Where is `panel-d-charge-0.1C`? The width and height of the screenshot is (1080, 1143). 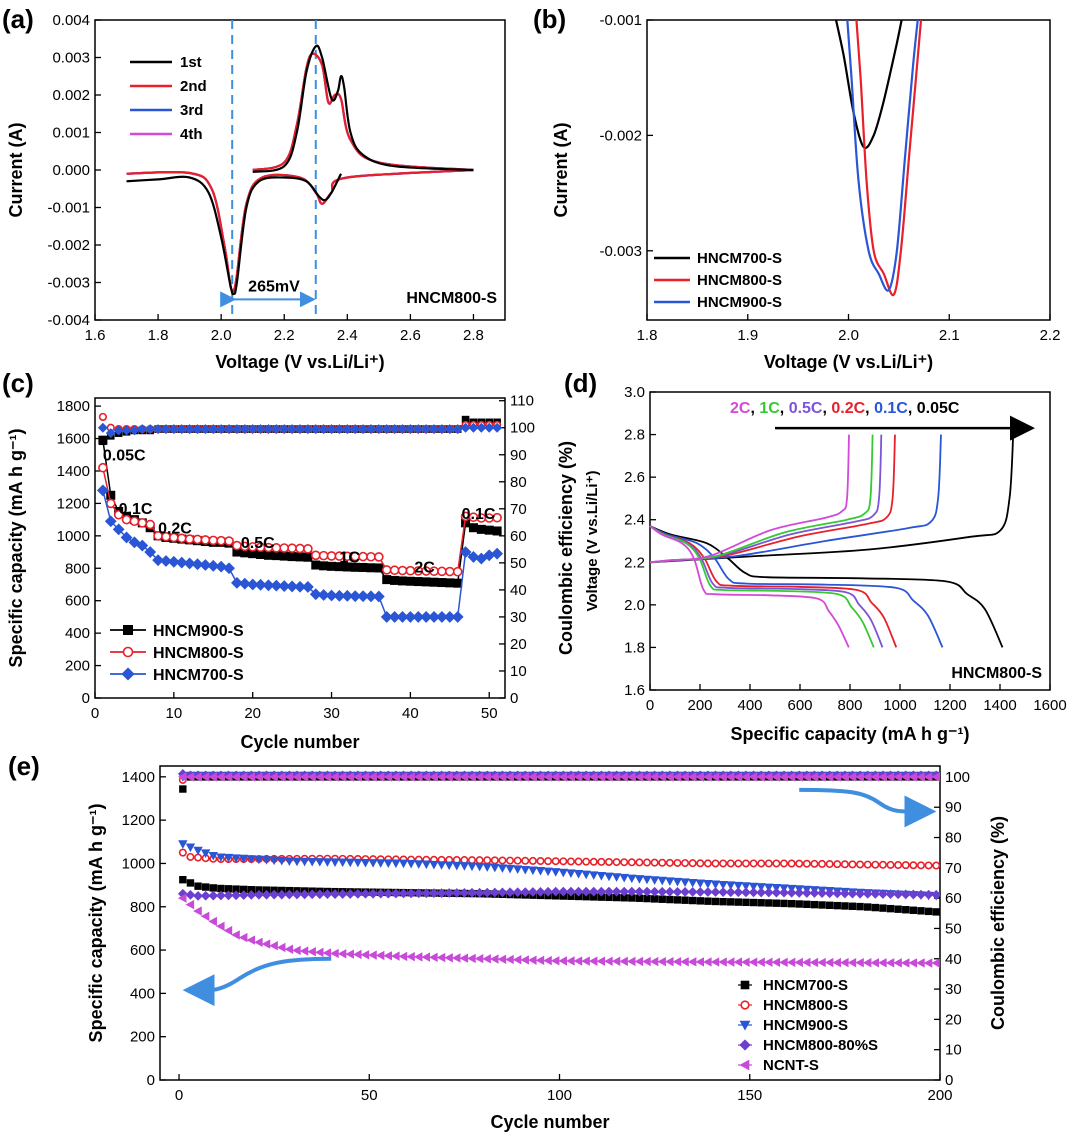 panel-d-charge-0.1C is located at coordinates (795, 499).